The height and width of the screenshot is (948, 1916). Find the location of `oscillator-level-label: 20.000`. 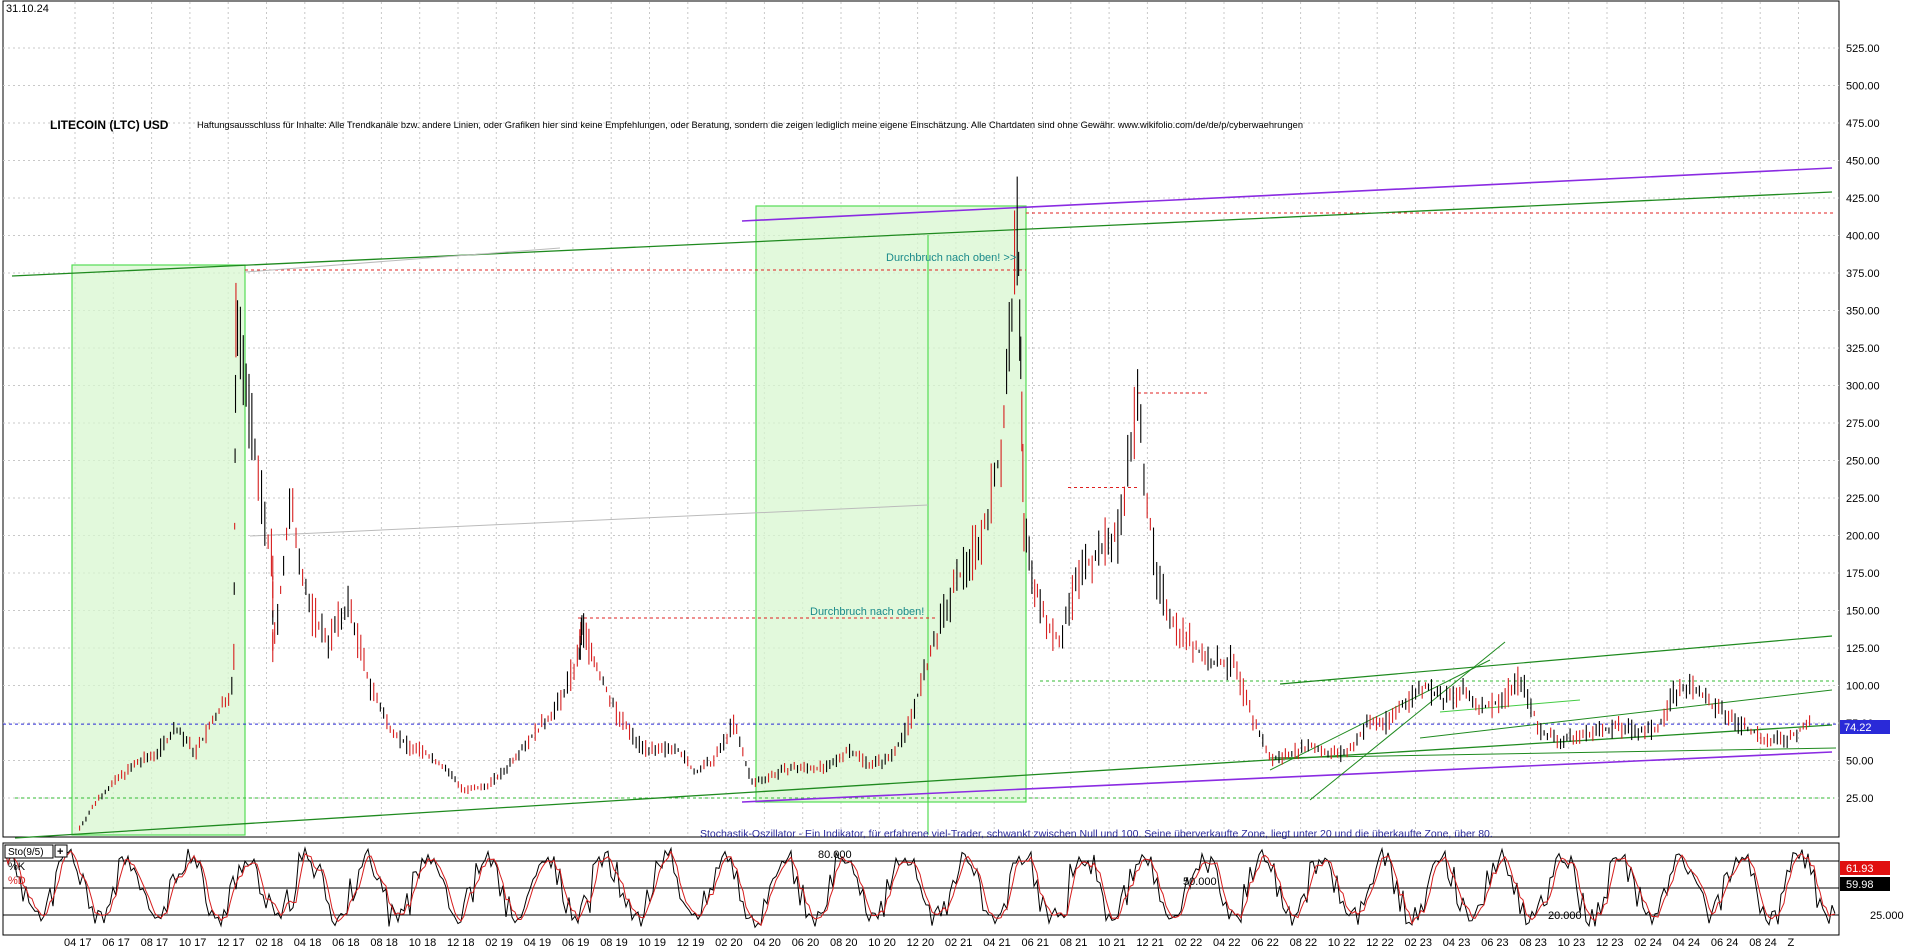

oscillator-level-label: 20.000 is located at coordinates (1565, 916).